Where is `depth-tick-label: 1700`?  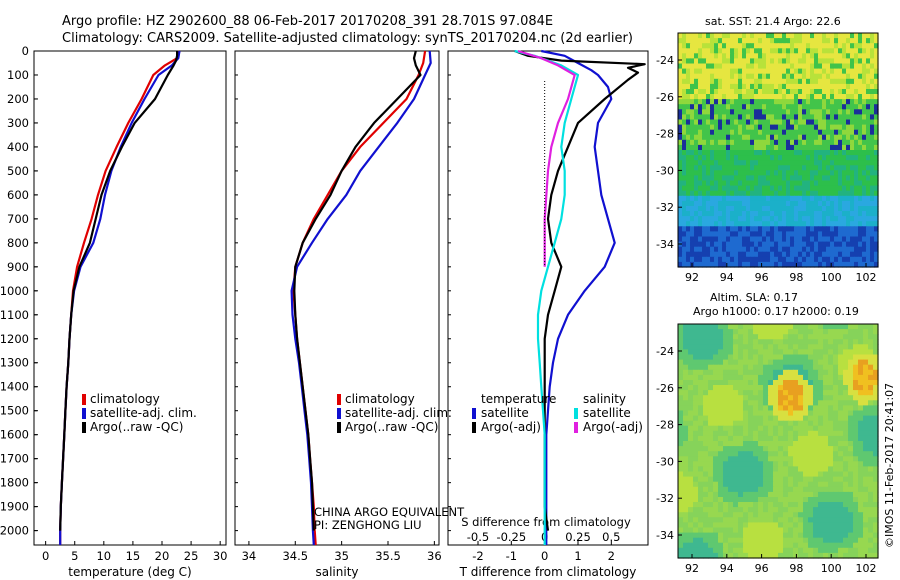 depth-tick-label: 1700 is located at coordinates (14, 459).